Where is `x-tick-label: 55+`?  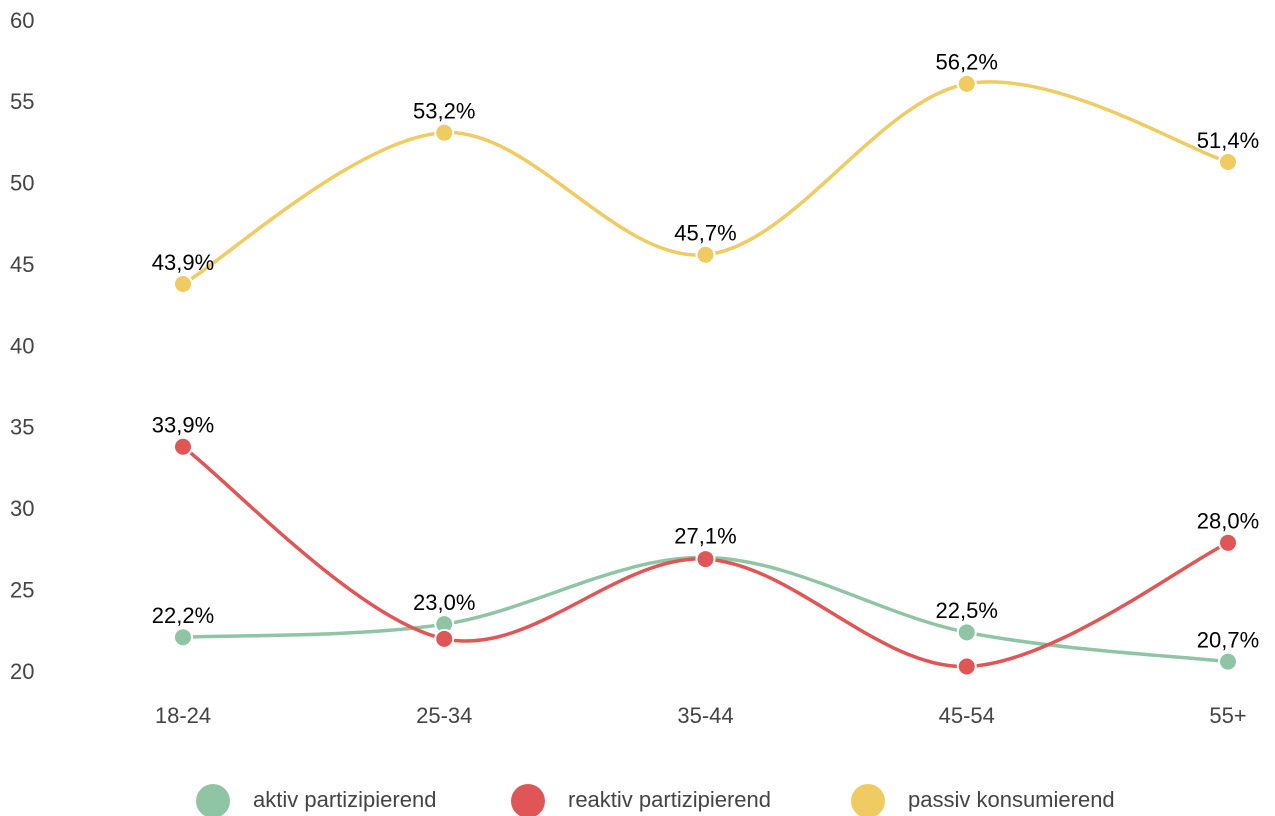
x-tick-label: 55+ is located at coordinates (1227, 715).